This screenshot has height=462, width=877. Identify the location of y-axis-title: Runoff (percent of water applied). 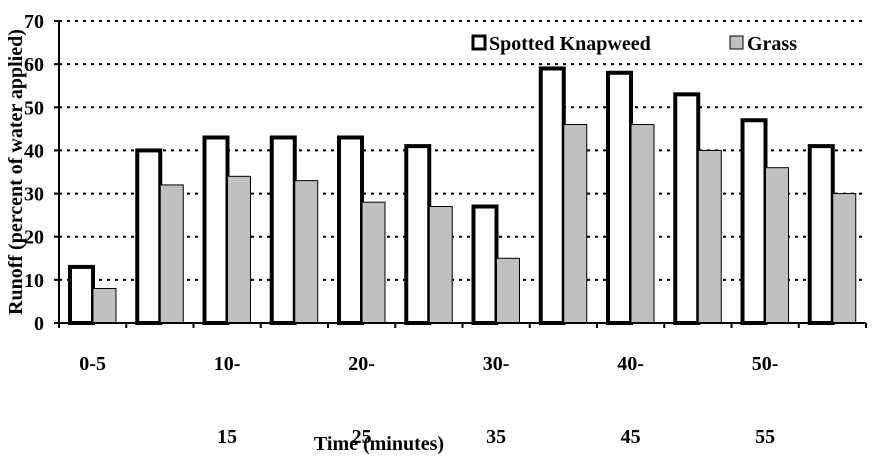
(16, 172).